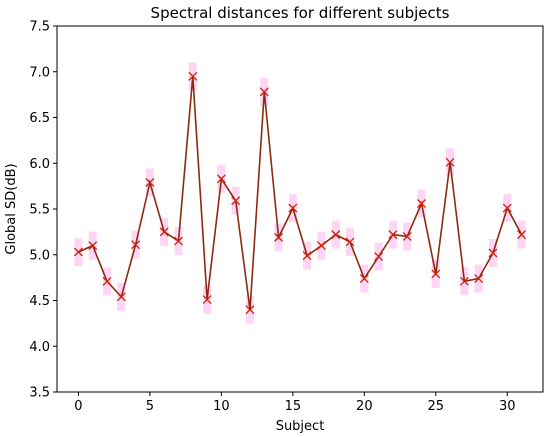 This screenshot has height=437, width=550. Describe the element at coordinates (436, 406) in the screenshot. I see `x-tick-label-25: 25` at that location.